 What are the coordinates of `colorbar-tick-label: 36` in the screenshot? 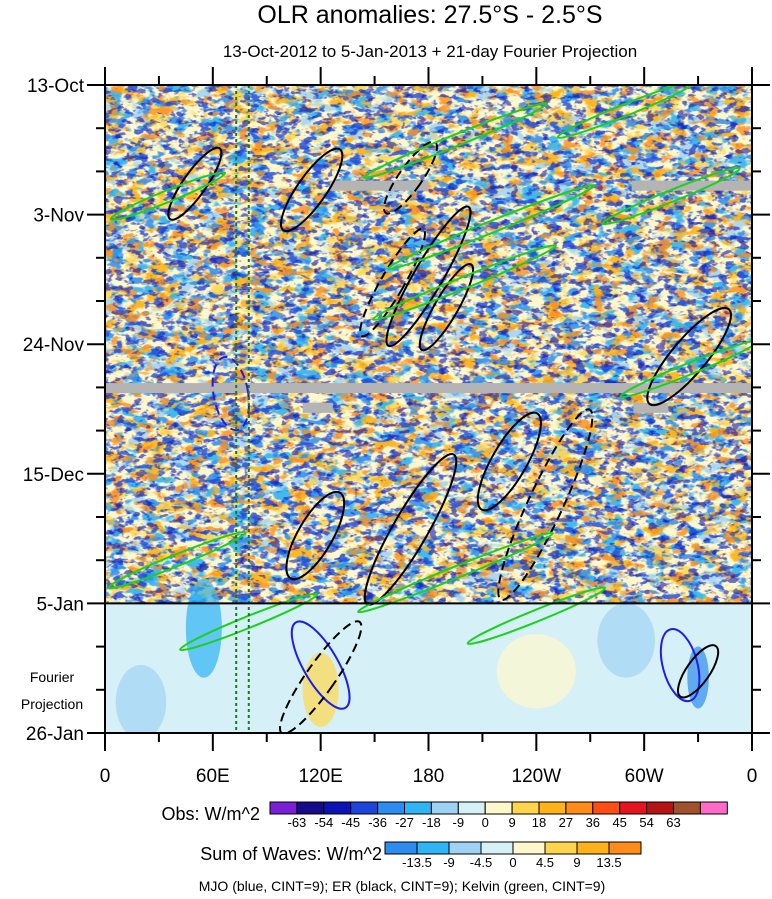 It's located at (593, 822).